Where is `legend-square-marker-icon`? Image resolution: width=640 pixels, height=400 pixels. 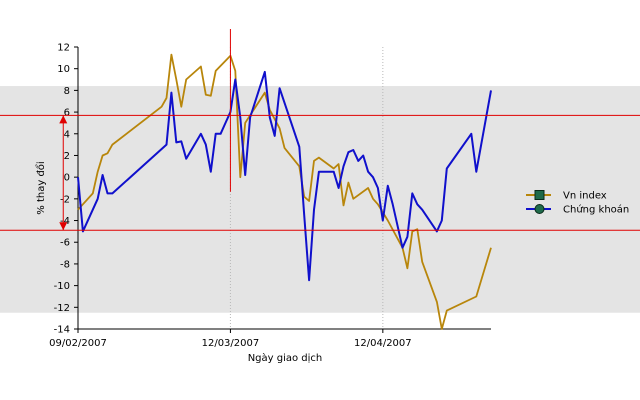 legend-square-marker-icon is located at coordinates (539, 195).